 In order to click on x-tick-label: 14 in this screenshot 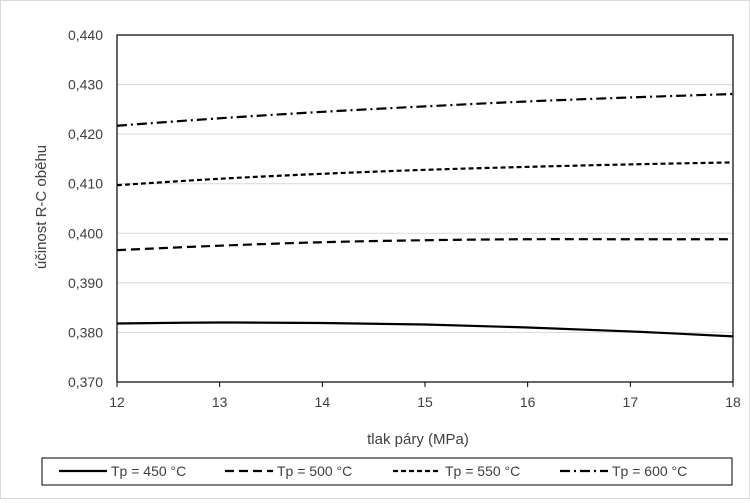, I will do `click(323, 402)`.